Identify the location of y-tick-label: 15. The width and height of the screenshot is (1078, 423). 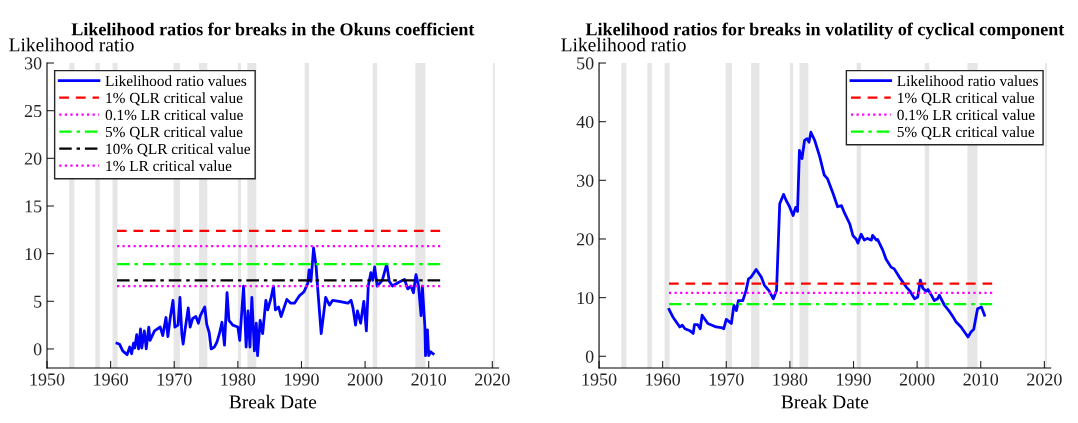
(33, 206).